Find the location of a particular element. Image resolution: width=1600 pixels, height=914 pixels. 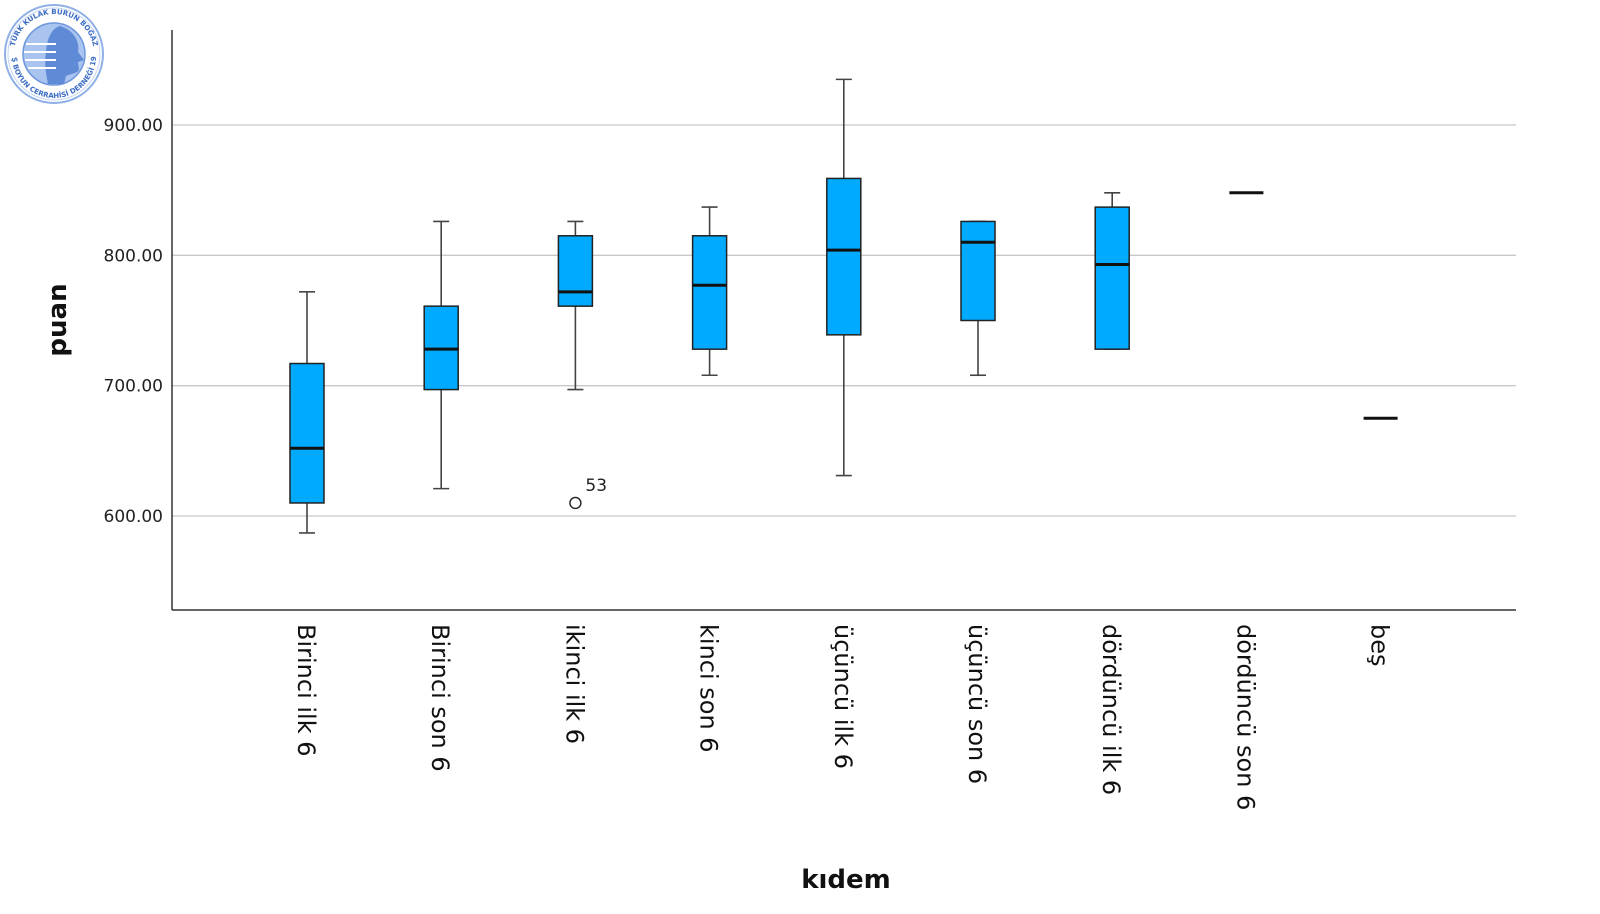

category-label: dördüncü ilk 6 is located at coordinates (1111, 709).